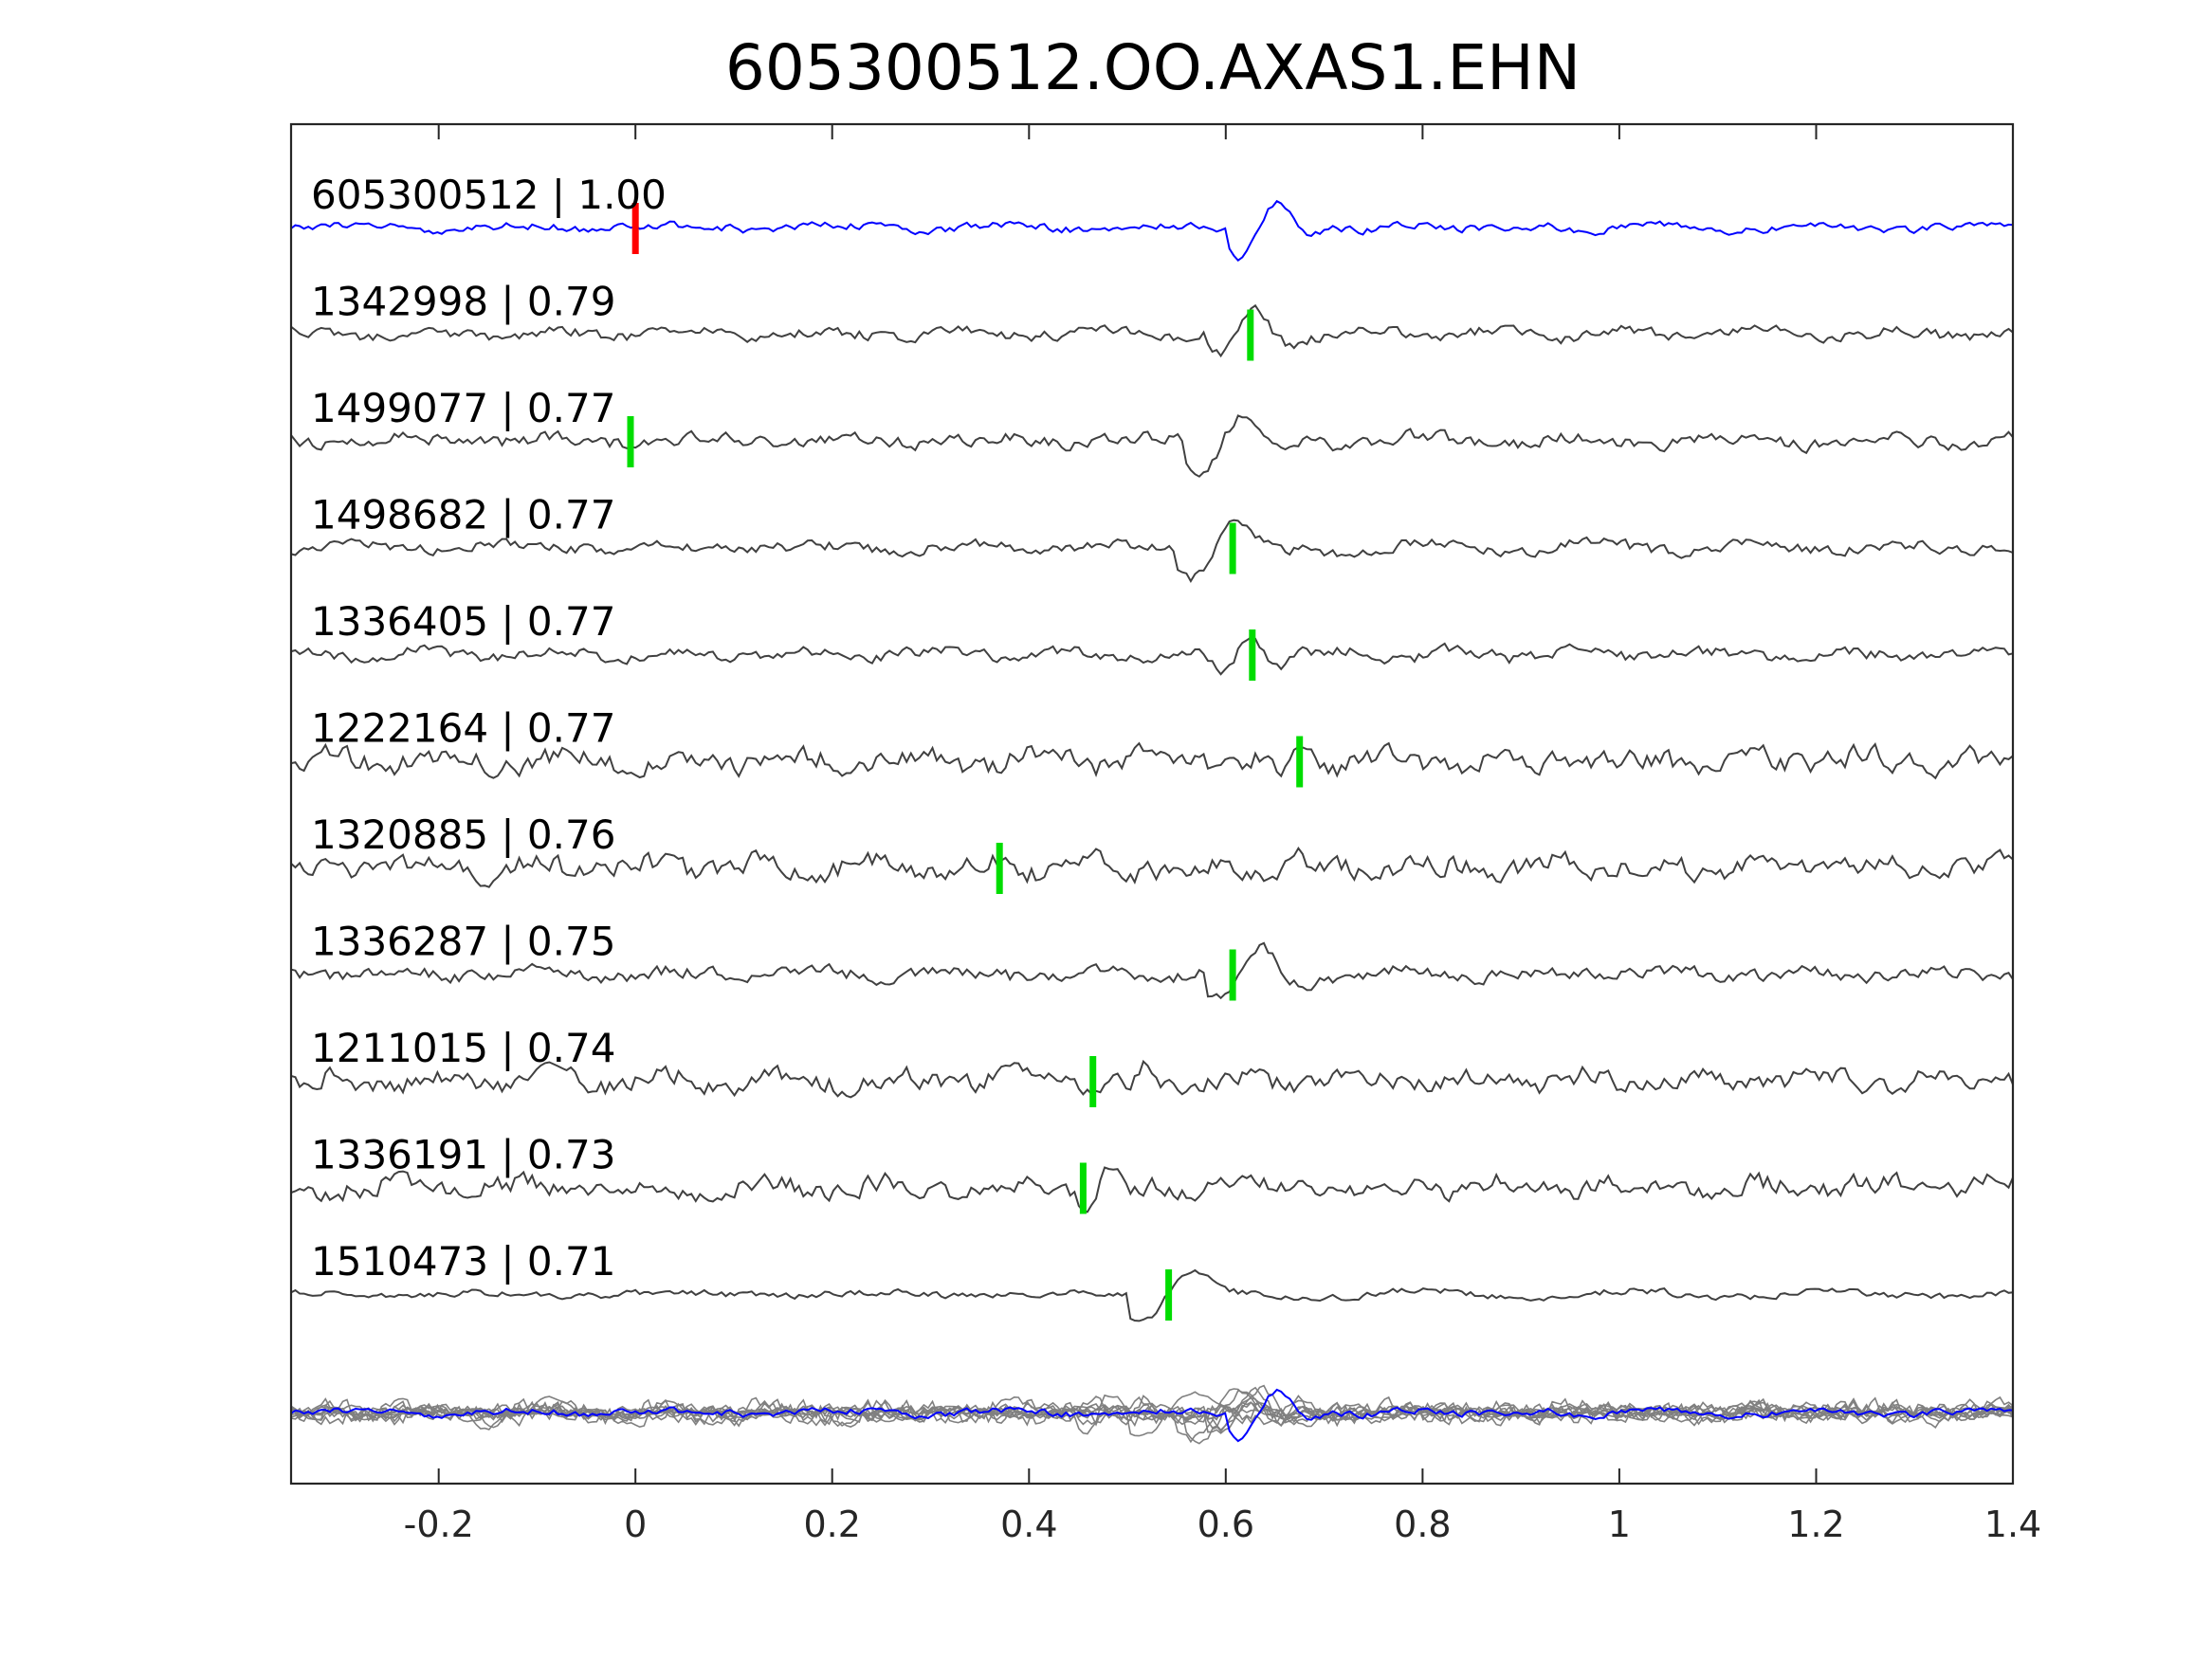 This screenshot has width=2212, height=1659. Describe the element at coordinates (1619, 1524) in the screenshot. I see `x-tick-label: 1` at that location.